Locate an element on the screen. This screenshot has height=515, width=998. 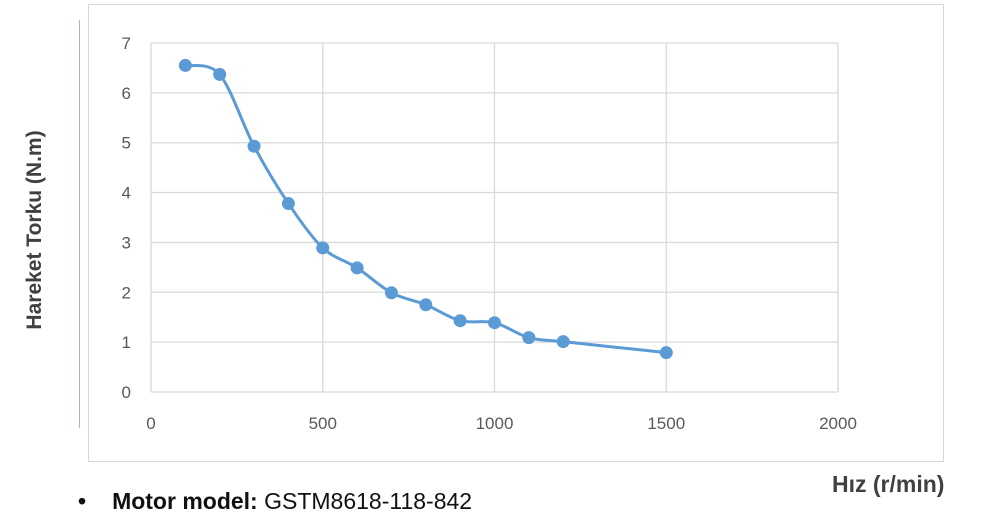
motor-model-value: GSTM8618-118-842 is located at coordinates (368, 501).